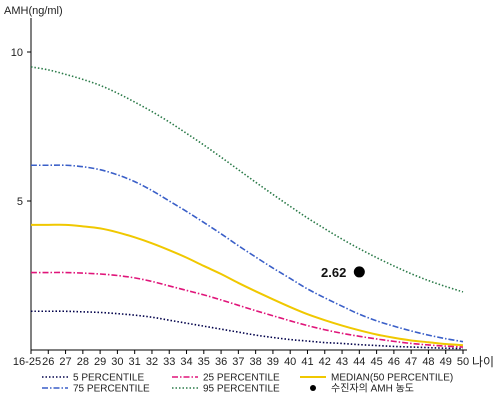 This screenshot has width=500, height=400. Describe the element at coordinates (325, 362) in the screenshot. I see `x-tick-label: 42` at that location.